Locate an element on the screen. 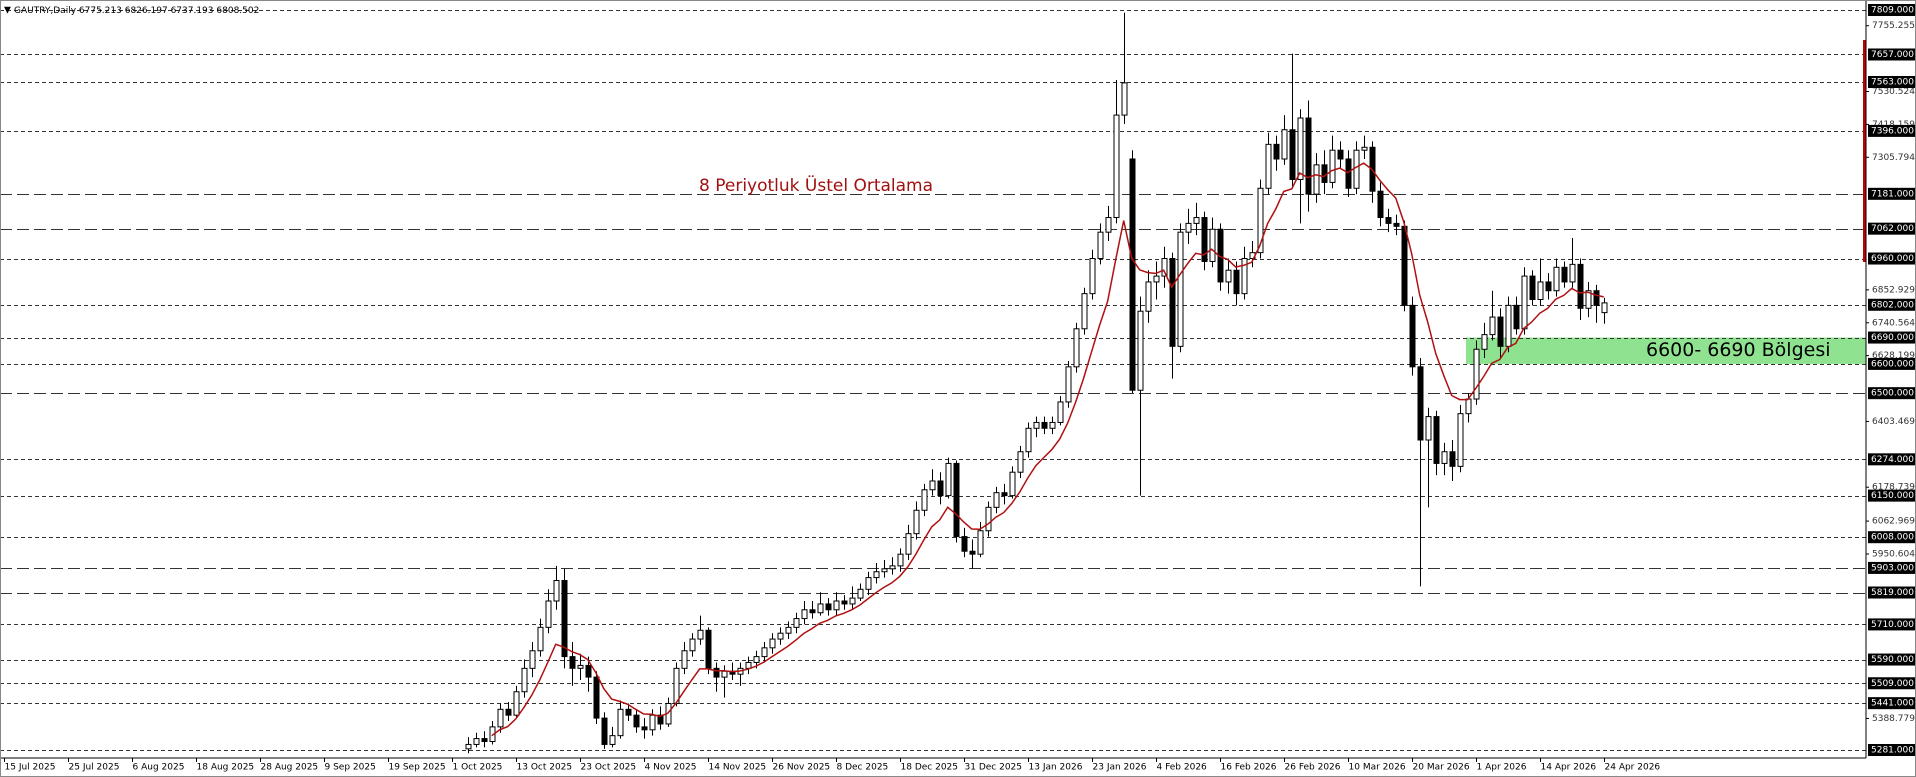  level-label: 5819.000 is located at coordinates (1892, 593).